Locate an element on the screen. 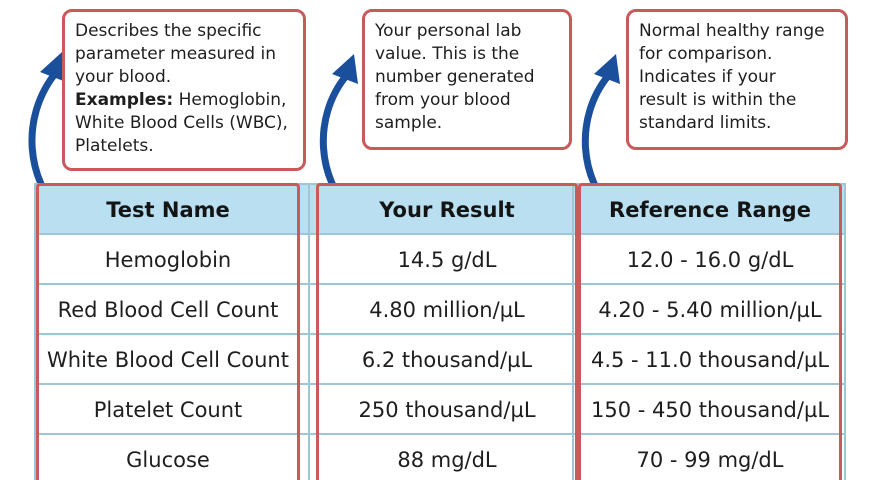 The height and width of the screenshot is (480, 880). callout-line: value. This is the is located at coordinates (447, 54).